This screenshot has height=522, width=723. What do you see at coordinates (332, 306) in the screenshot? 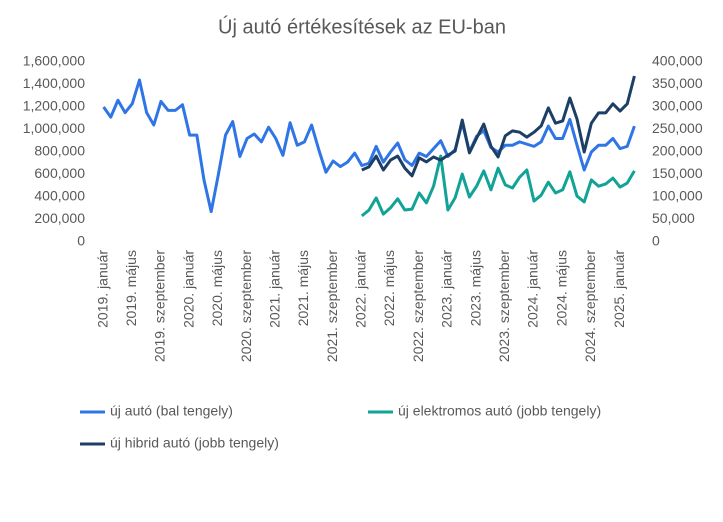
I see `x-tick-label: 2021. szeptember` at bounding box center [332, 306].